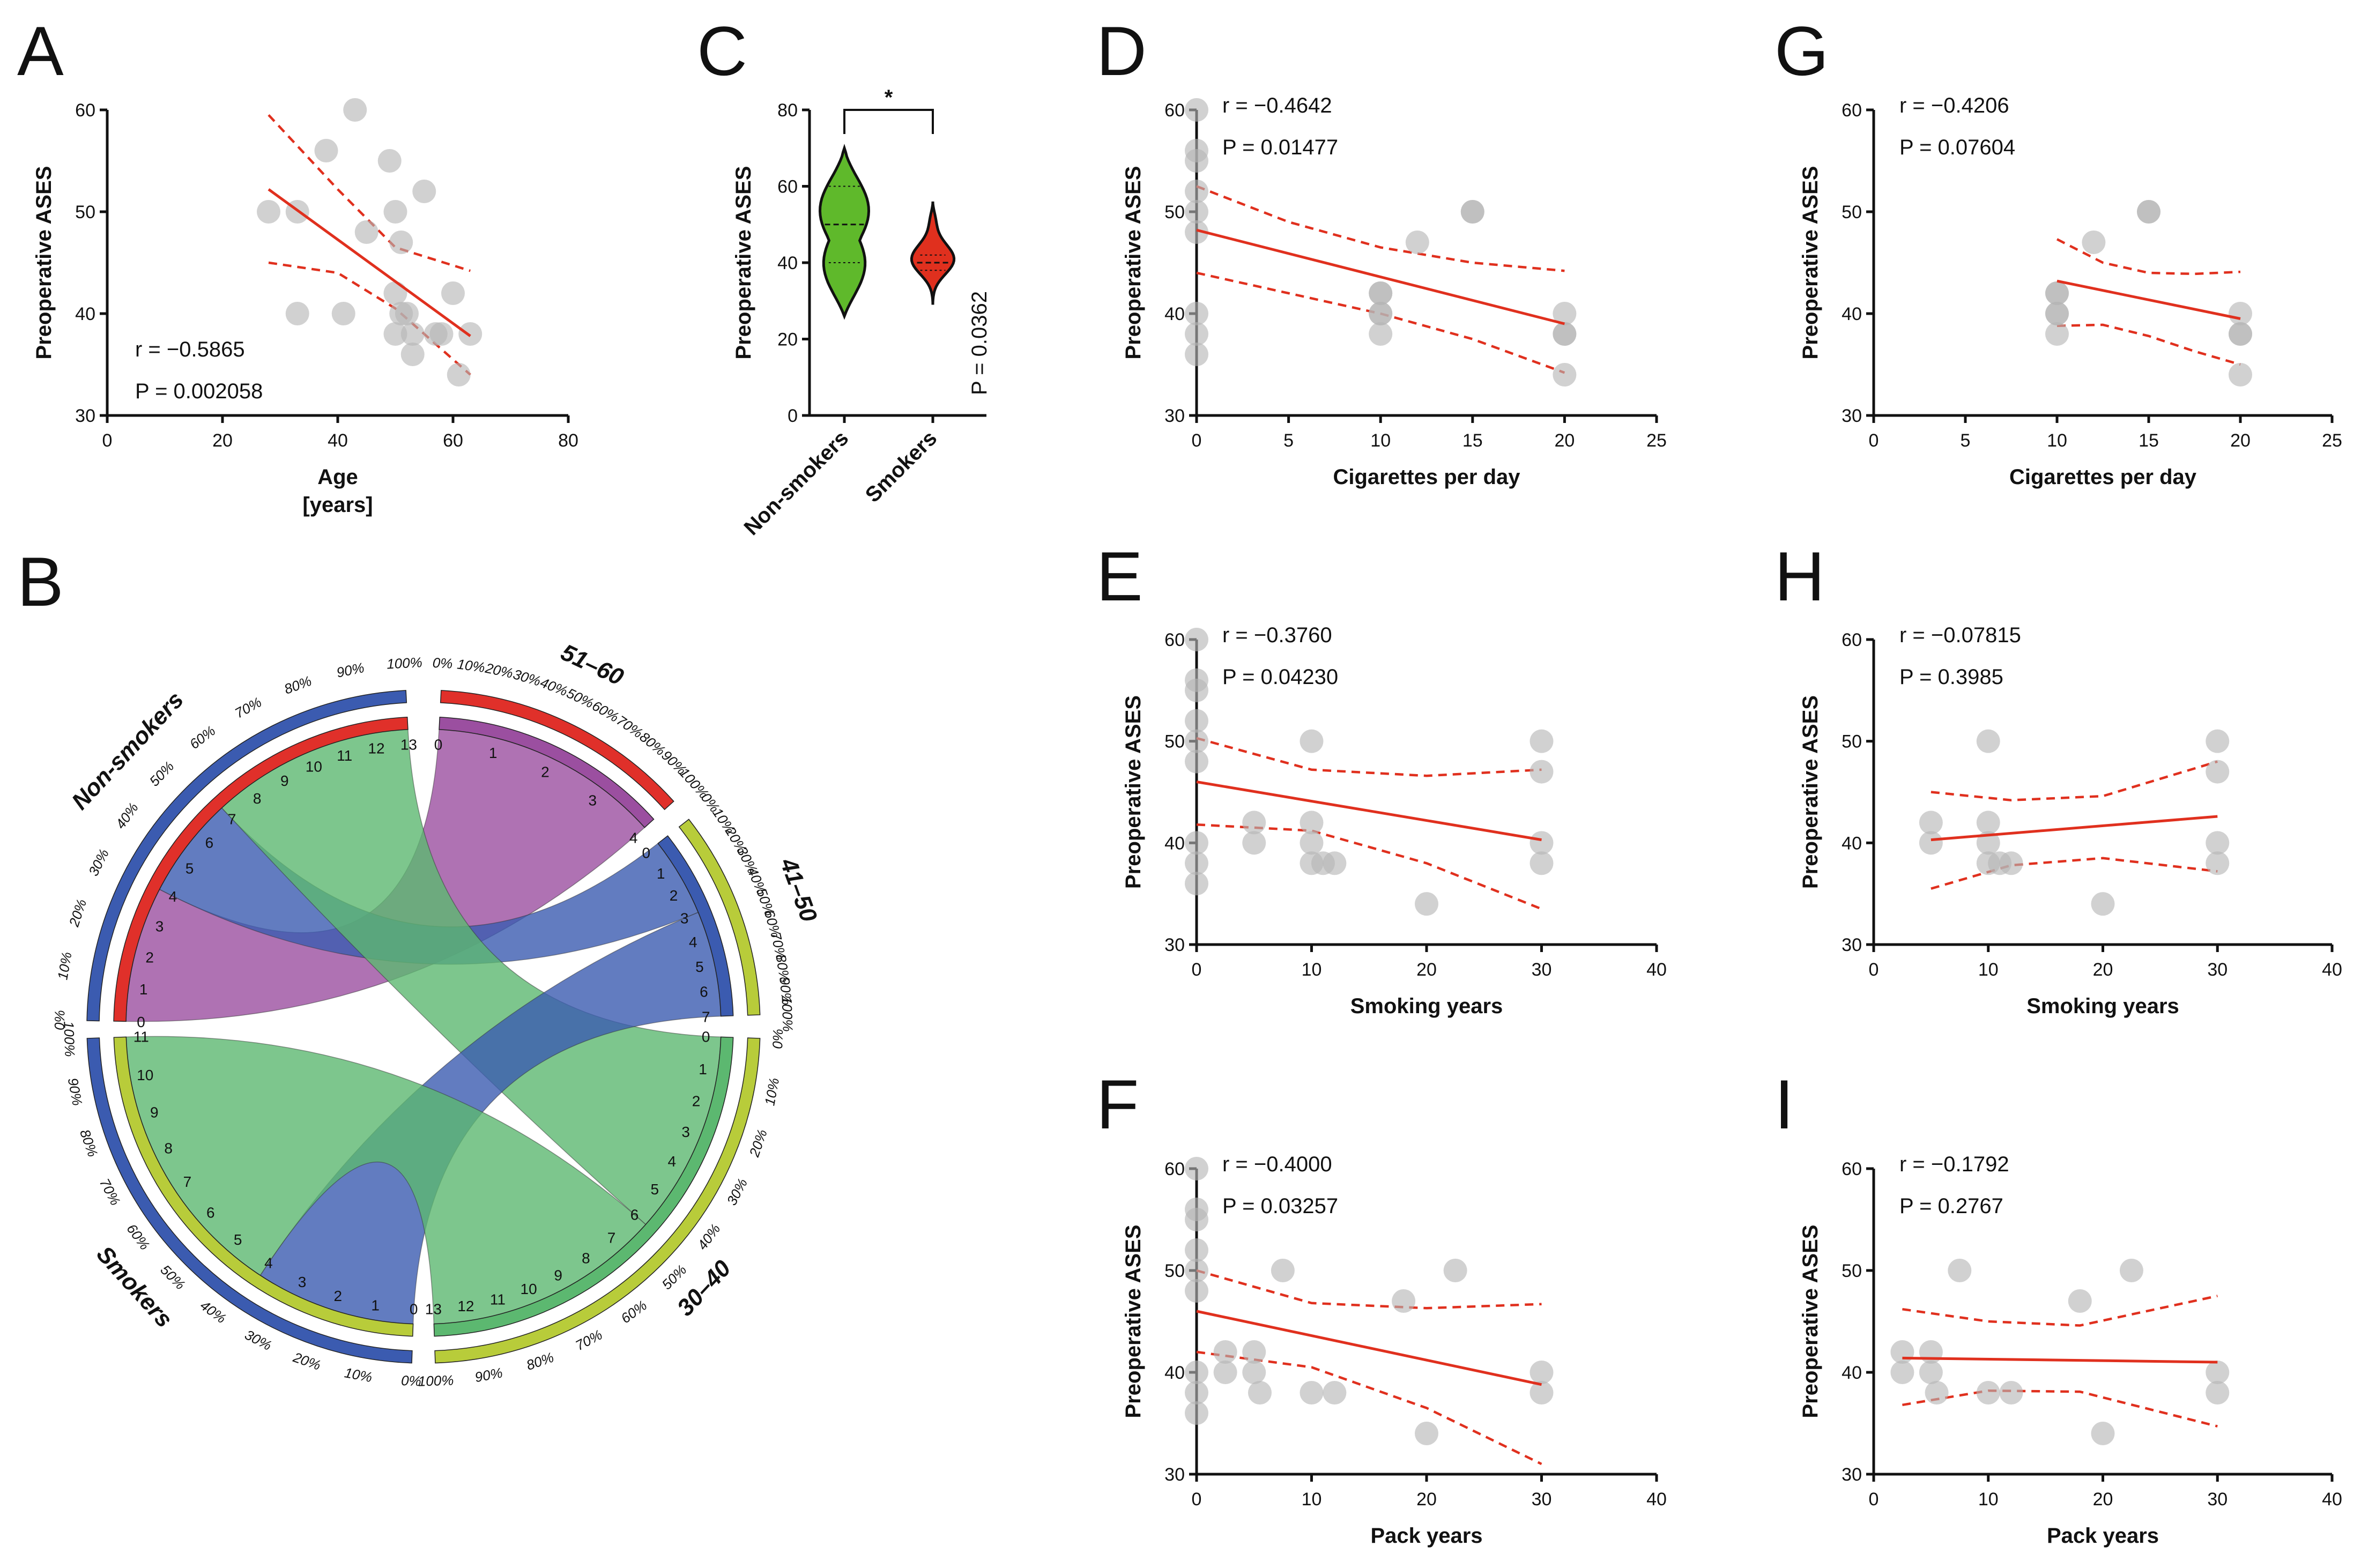 The width and height of the screenshot is (2361, 1568). I want to click on r-value-text: r = −0.4206, so click(1954, 105).